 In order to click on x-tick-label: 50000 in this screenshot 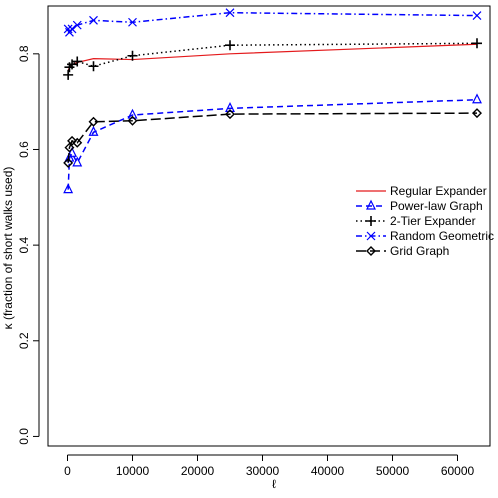, I will do `click(393, 471)`.